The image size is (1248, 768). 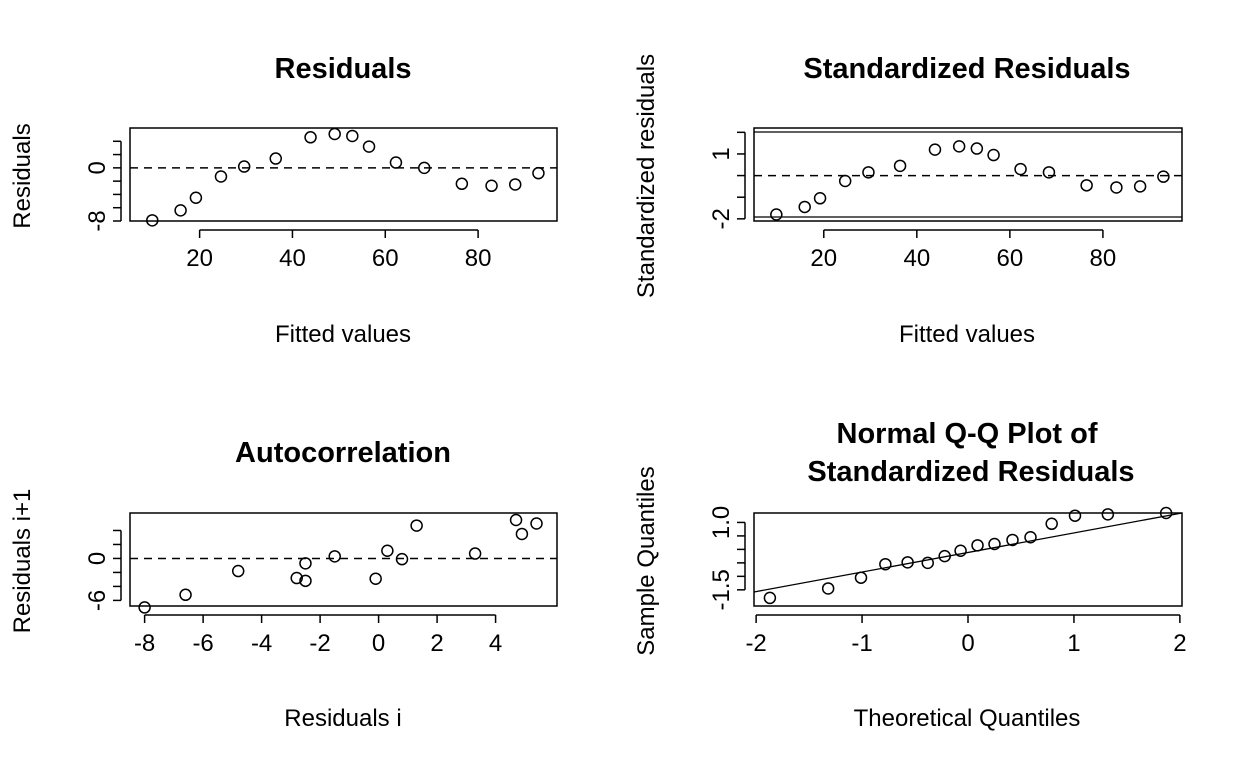 I want to click on y-tick-label: -8, so click(x=97, y=220).